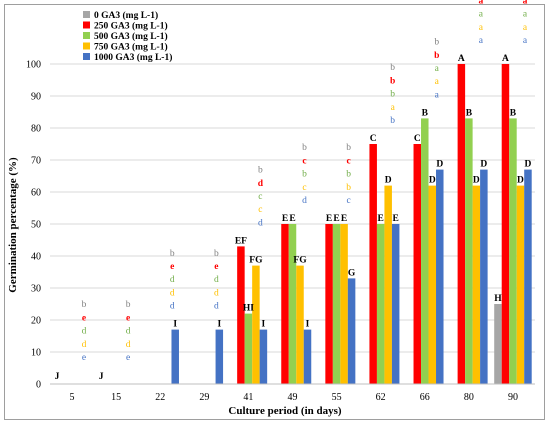 The width and height of the screenshot is (550, 425). What do you see at coordinates (72, 397) in the screenshot?
I see `x-tick-label: 5` at bounding box center [72, 397].